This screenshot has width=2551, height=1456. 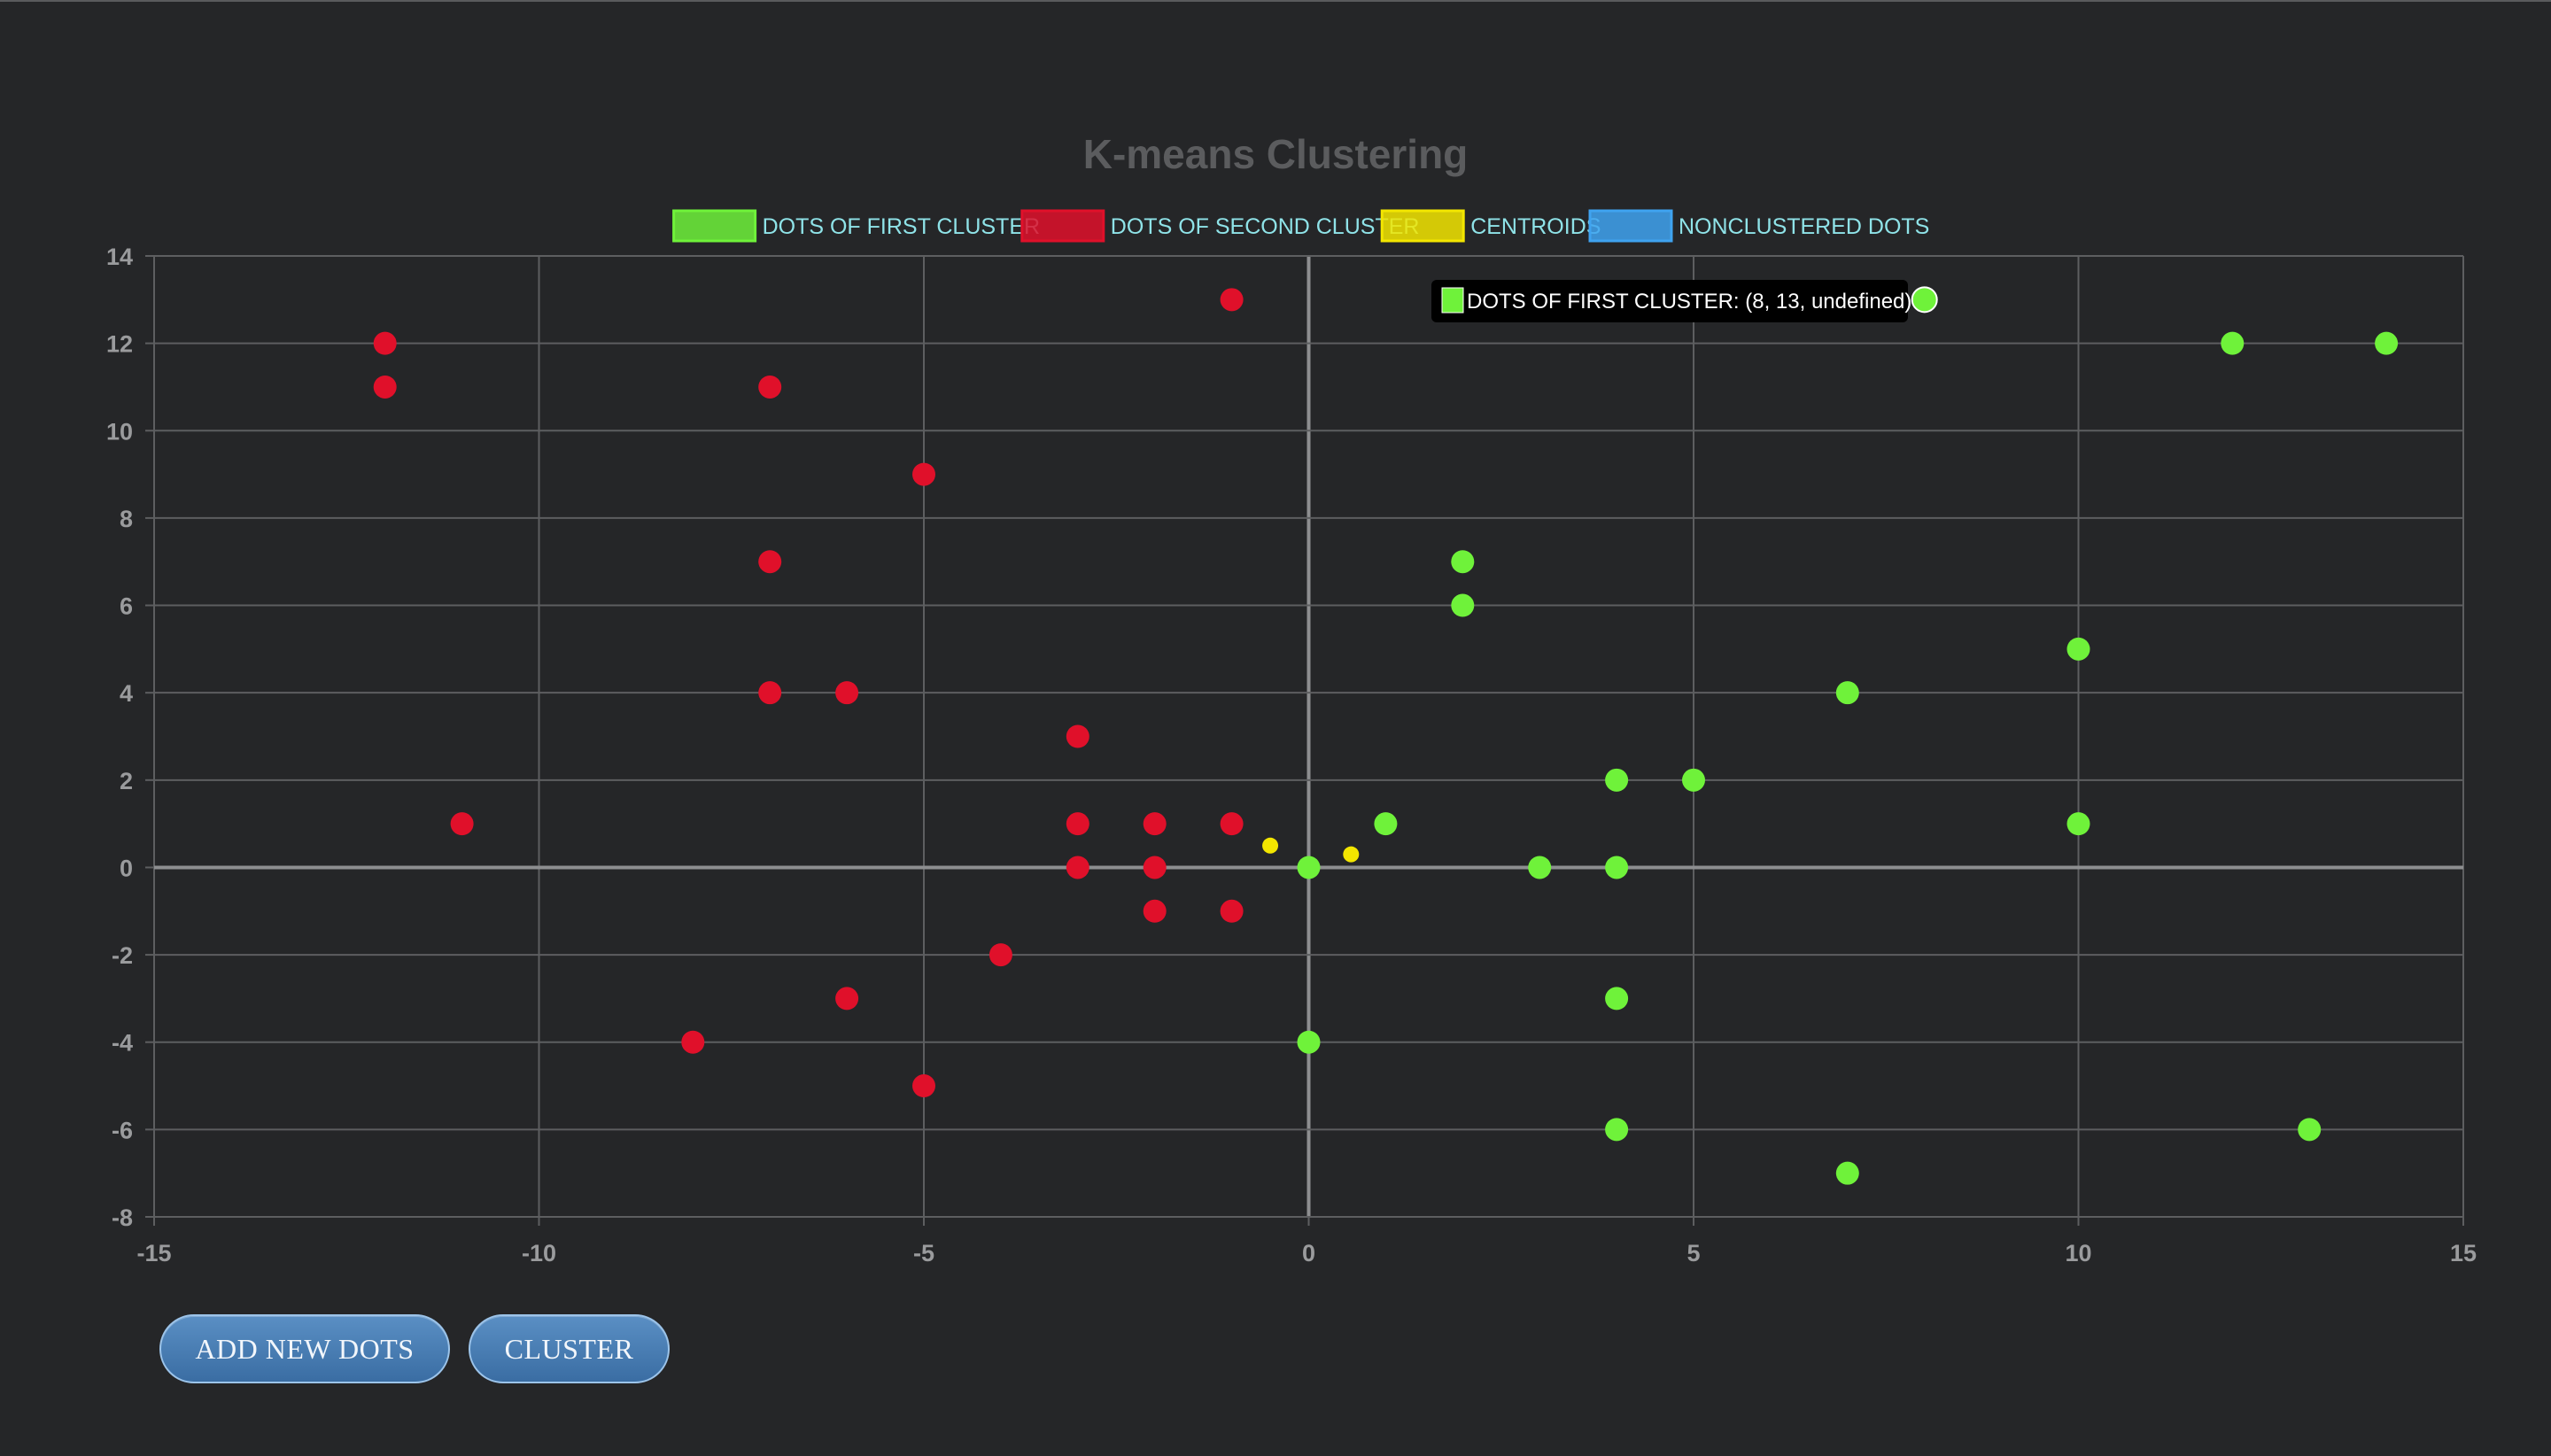 I want to click on y-tick-label: 4, so click(x=126, y=693).